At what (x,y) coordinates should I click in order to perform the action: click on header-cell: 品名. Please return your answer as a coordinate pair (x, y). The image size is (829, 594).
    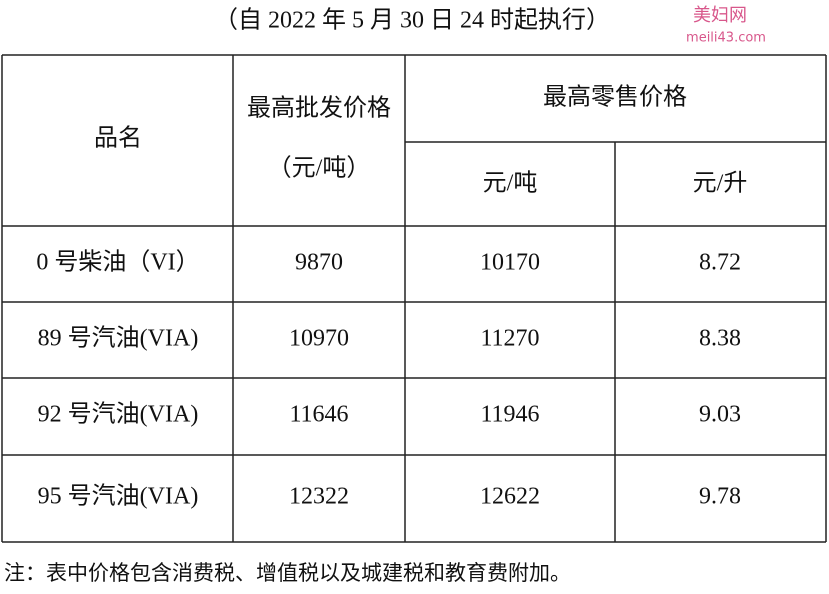
    Looking at the image, I should click on (118, 138).